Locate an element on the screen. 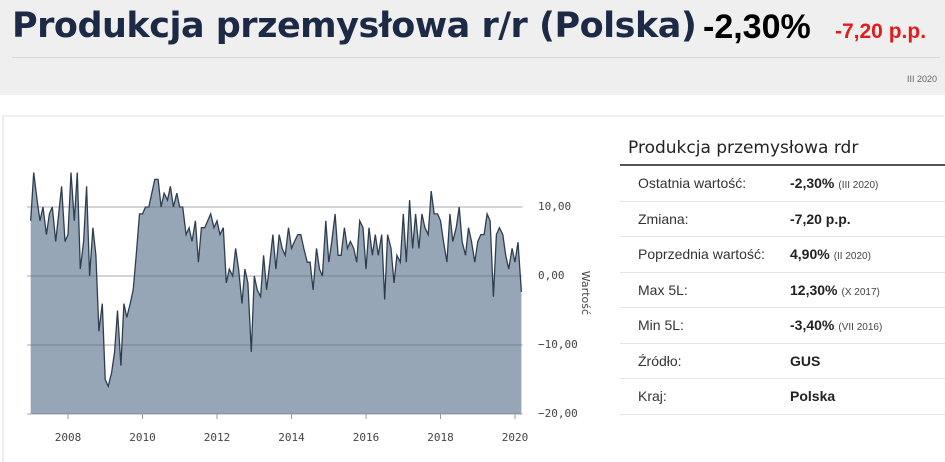  table-row: Kraj: Polska is located at coordinates (782, 397).